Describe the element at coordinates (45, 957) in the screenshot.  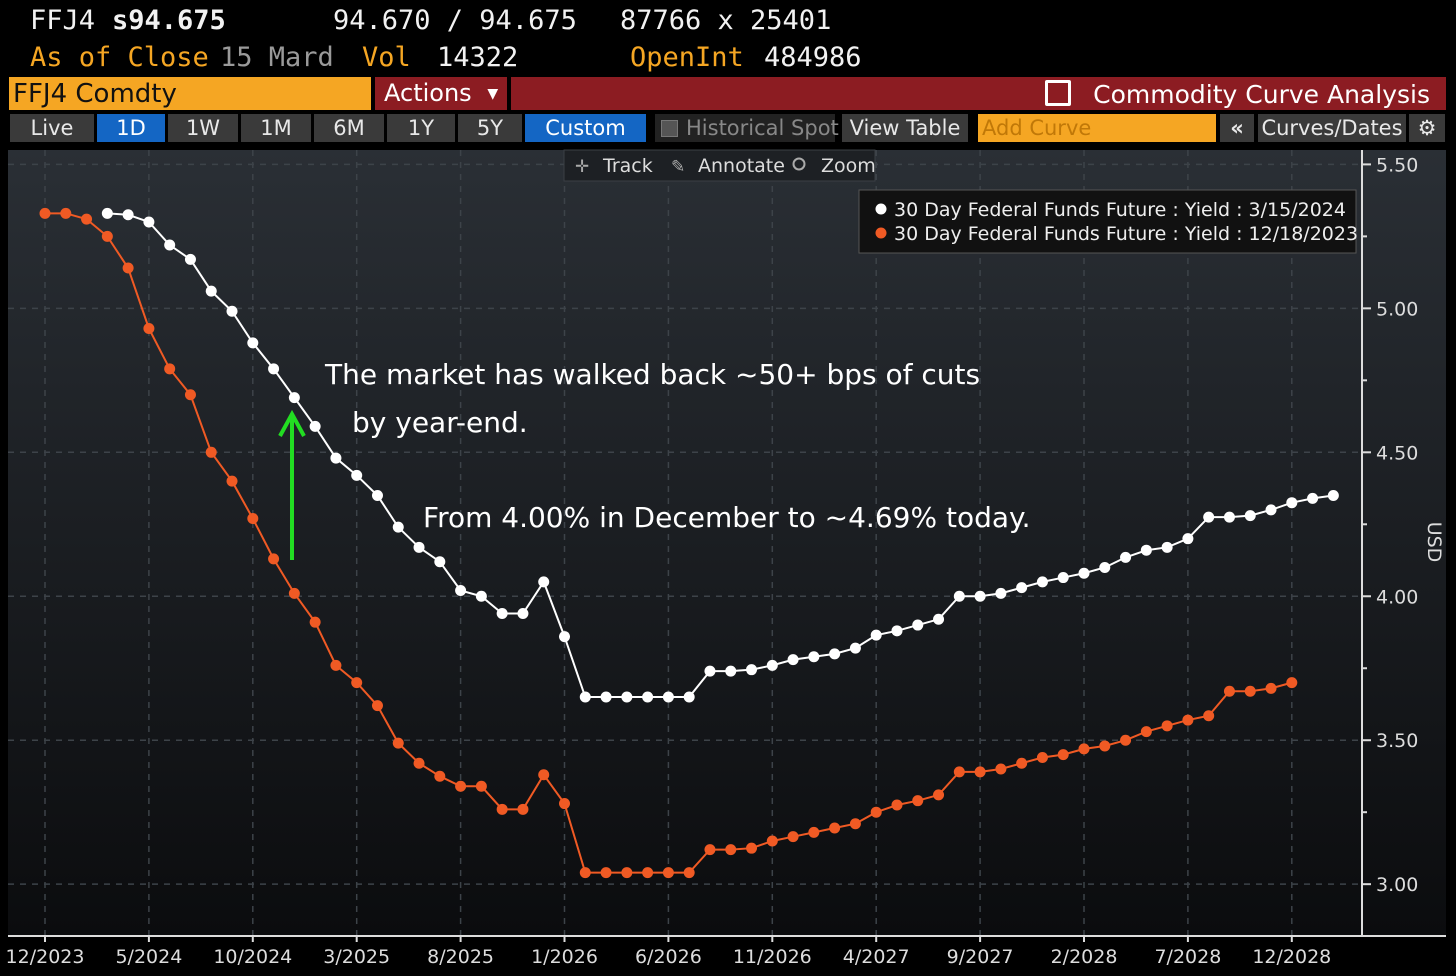
I see `x-tick-label: 12/2023` at that location.